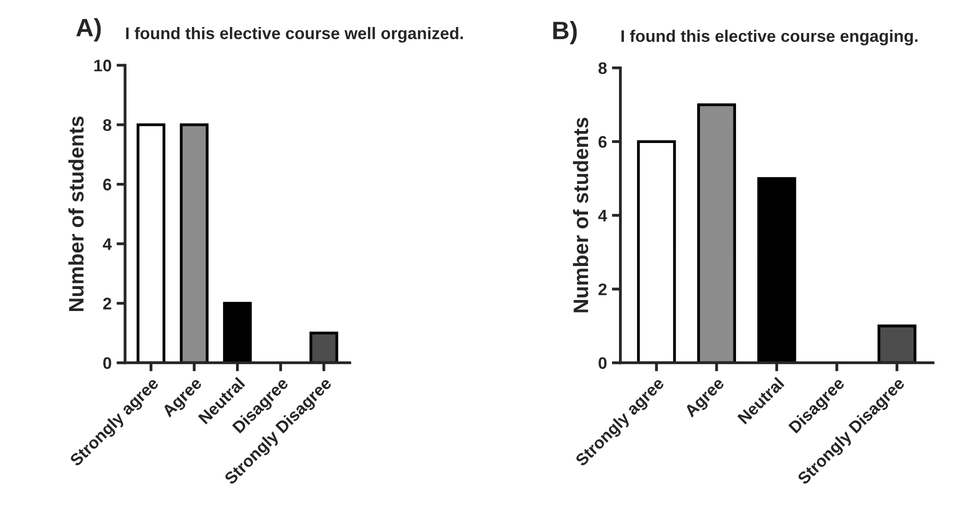 This screenshot has height=522, width=977. What do you see at coordinates (88, 30) in the screenshot?
I see `text: A)` at bounding box center [88, 30].